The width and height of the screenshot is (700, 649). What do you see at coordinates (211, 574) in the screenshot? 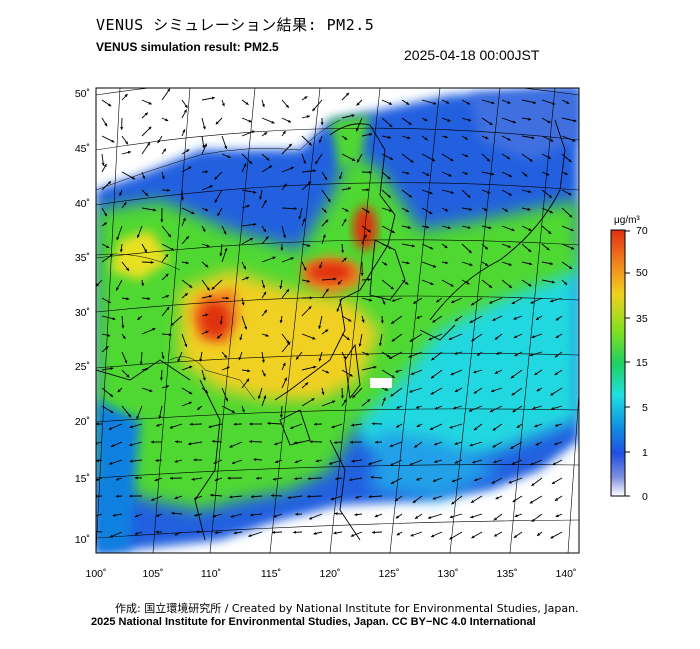
I see `lon-tick-label: 110˚` at bounding box center [211, 574].